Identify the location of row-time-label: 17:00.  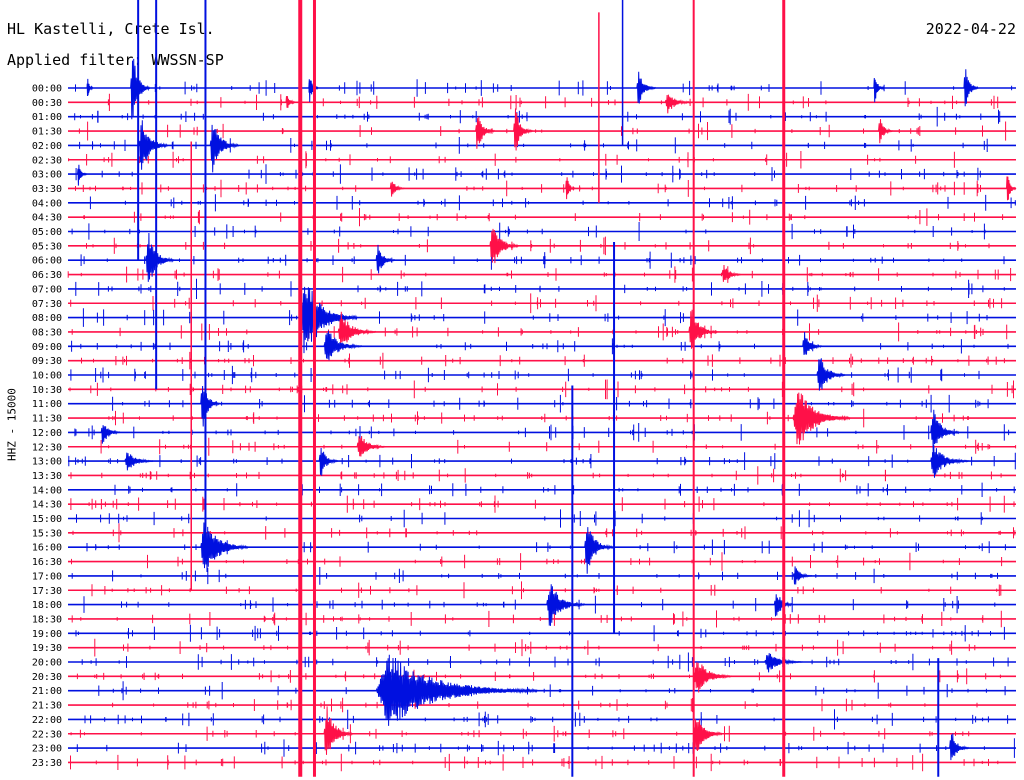
(47, 576).